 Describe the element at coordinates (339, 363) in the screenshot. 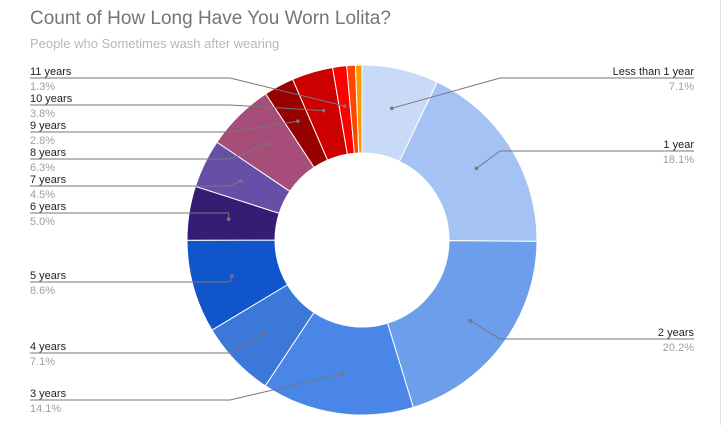

I see `slice-3-years` at that location.